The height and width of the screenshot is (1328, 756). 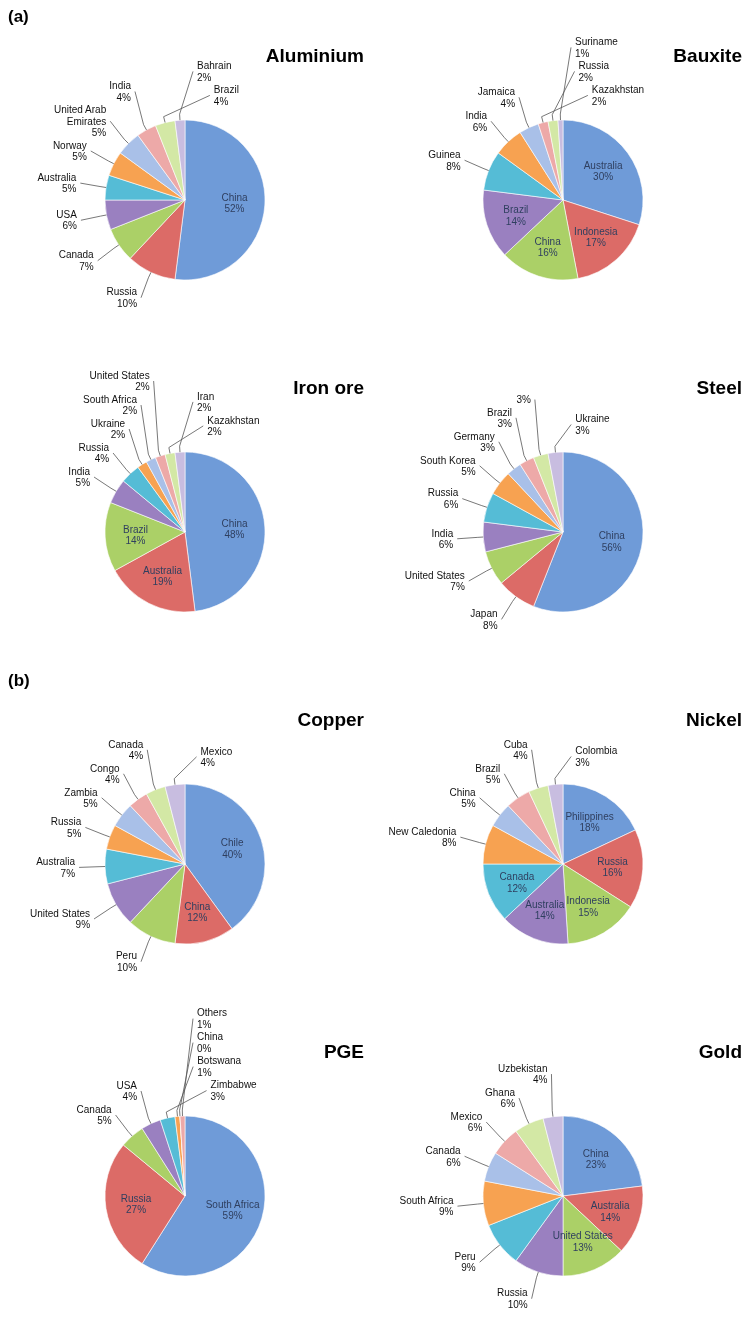 I want to click on data-label: 1%, so click(x=204, y=1024).